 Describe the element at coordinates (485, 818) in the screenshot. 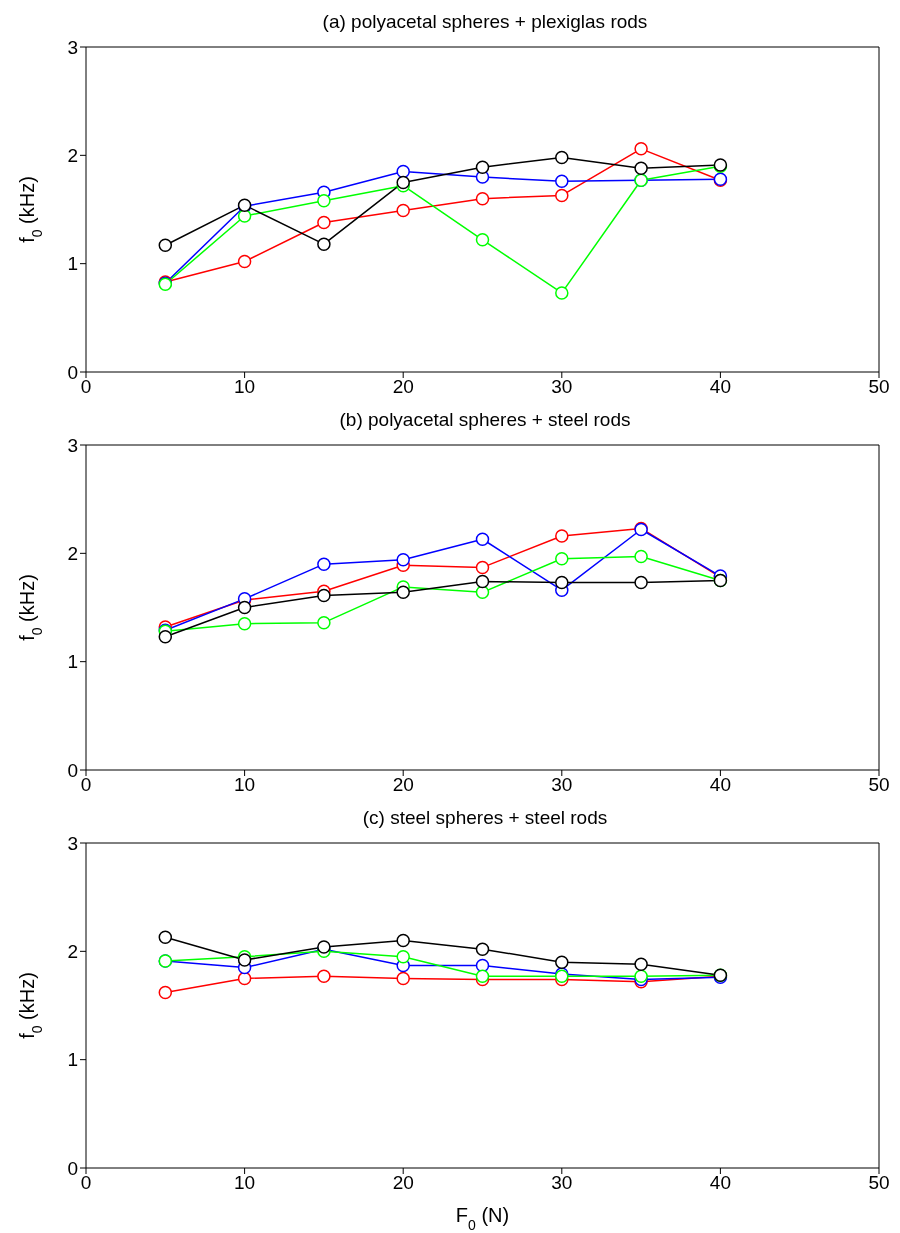

I see `chart-title: (c) steel spheres + steel rods` at that location.